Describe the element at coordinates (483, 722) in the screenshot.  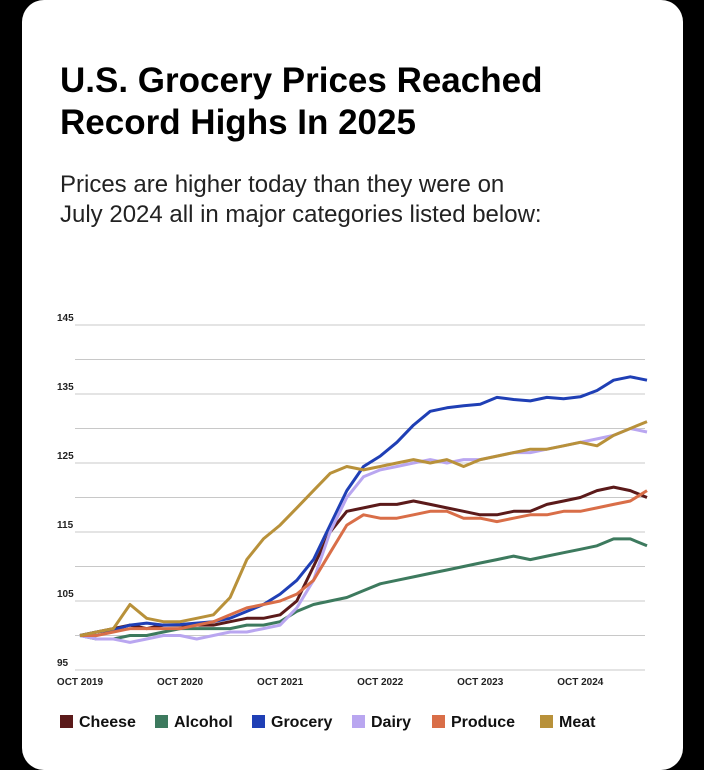
I see `legend-label: Produce` at that location.